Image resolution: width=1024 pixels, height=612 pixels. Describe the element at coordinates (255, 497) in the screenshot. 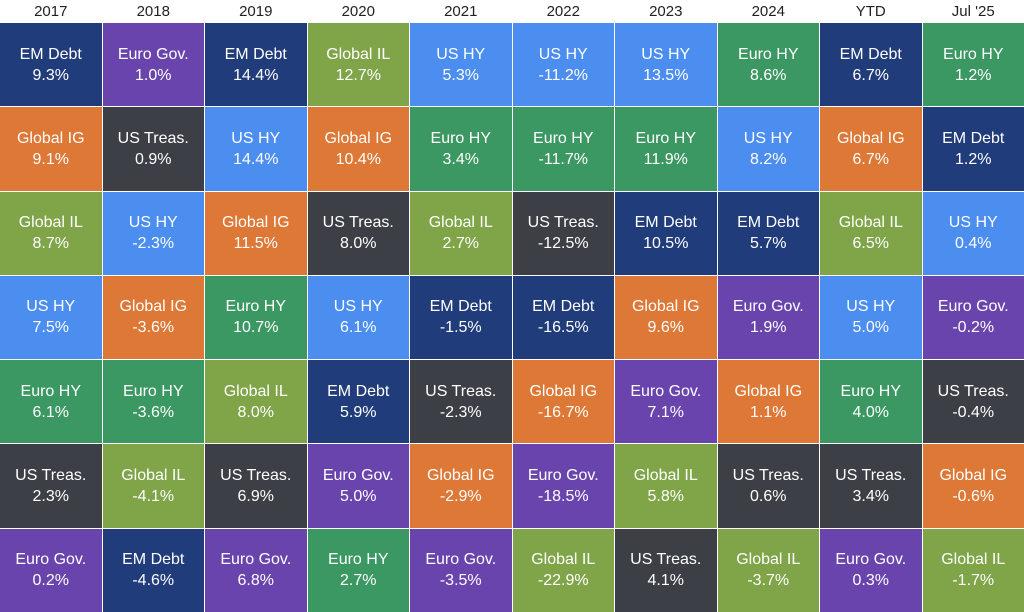

I see `return-value-label: 6.9%` at that location.